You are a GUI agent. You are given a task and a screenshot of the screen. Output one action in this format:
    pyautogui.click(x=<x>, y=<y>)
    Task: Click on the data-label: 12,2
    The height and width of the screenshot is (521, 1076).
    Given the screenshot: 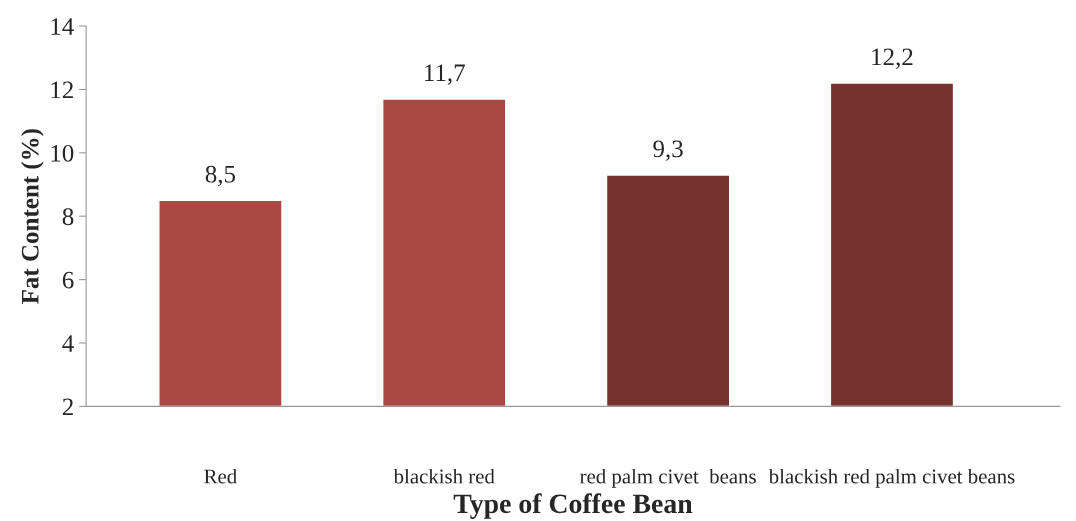 What is the action you would take?
    pyautogui.click(x=892, y=58)
    